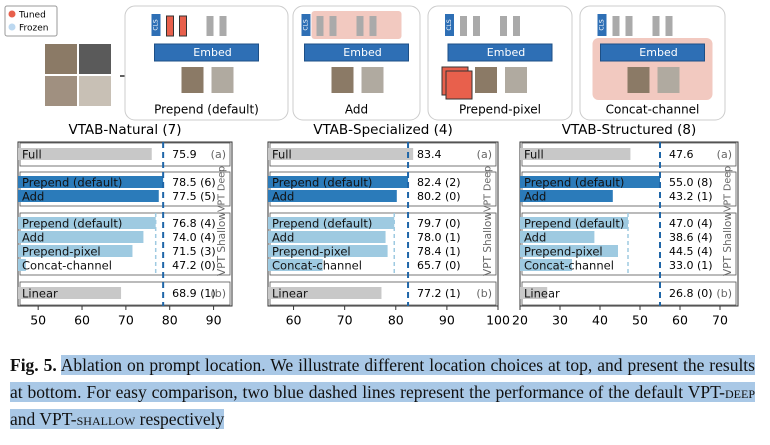 This screenshot has height=445, width=770. I want to click on value-label: 38.6 (4), so click(691, 237).